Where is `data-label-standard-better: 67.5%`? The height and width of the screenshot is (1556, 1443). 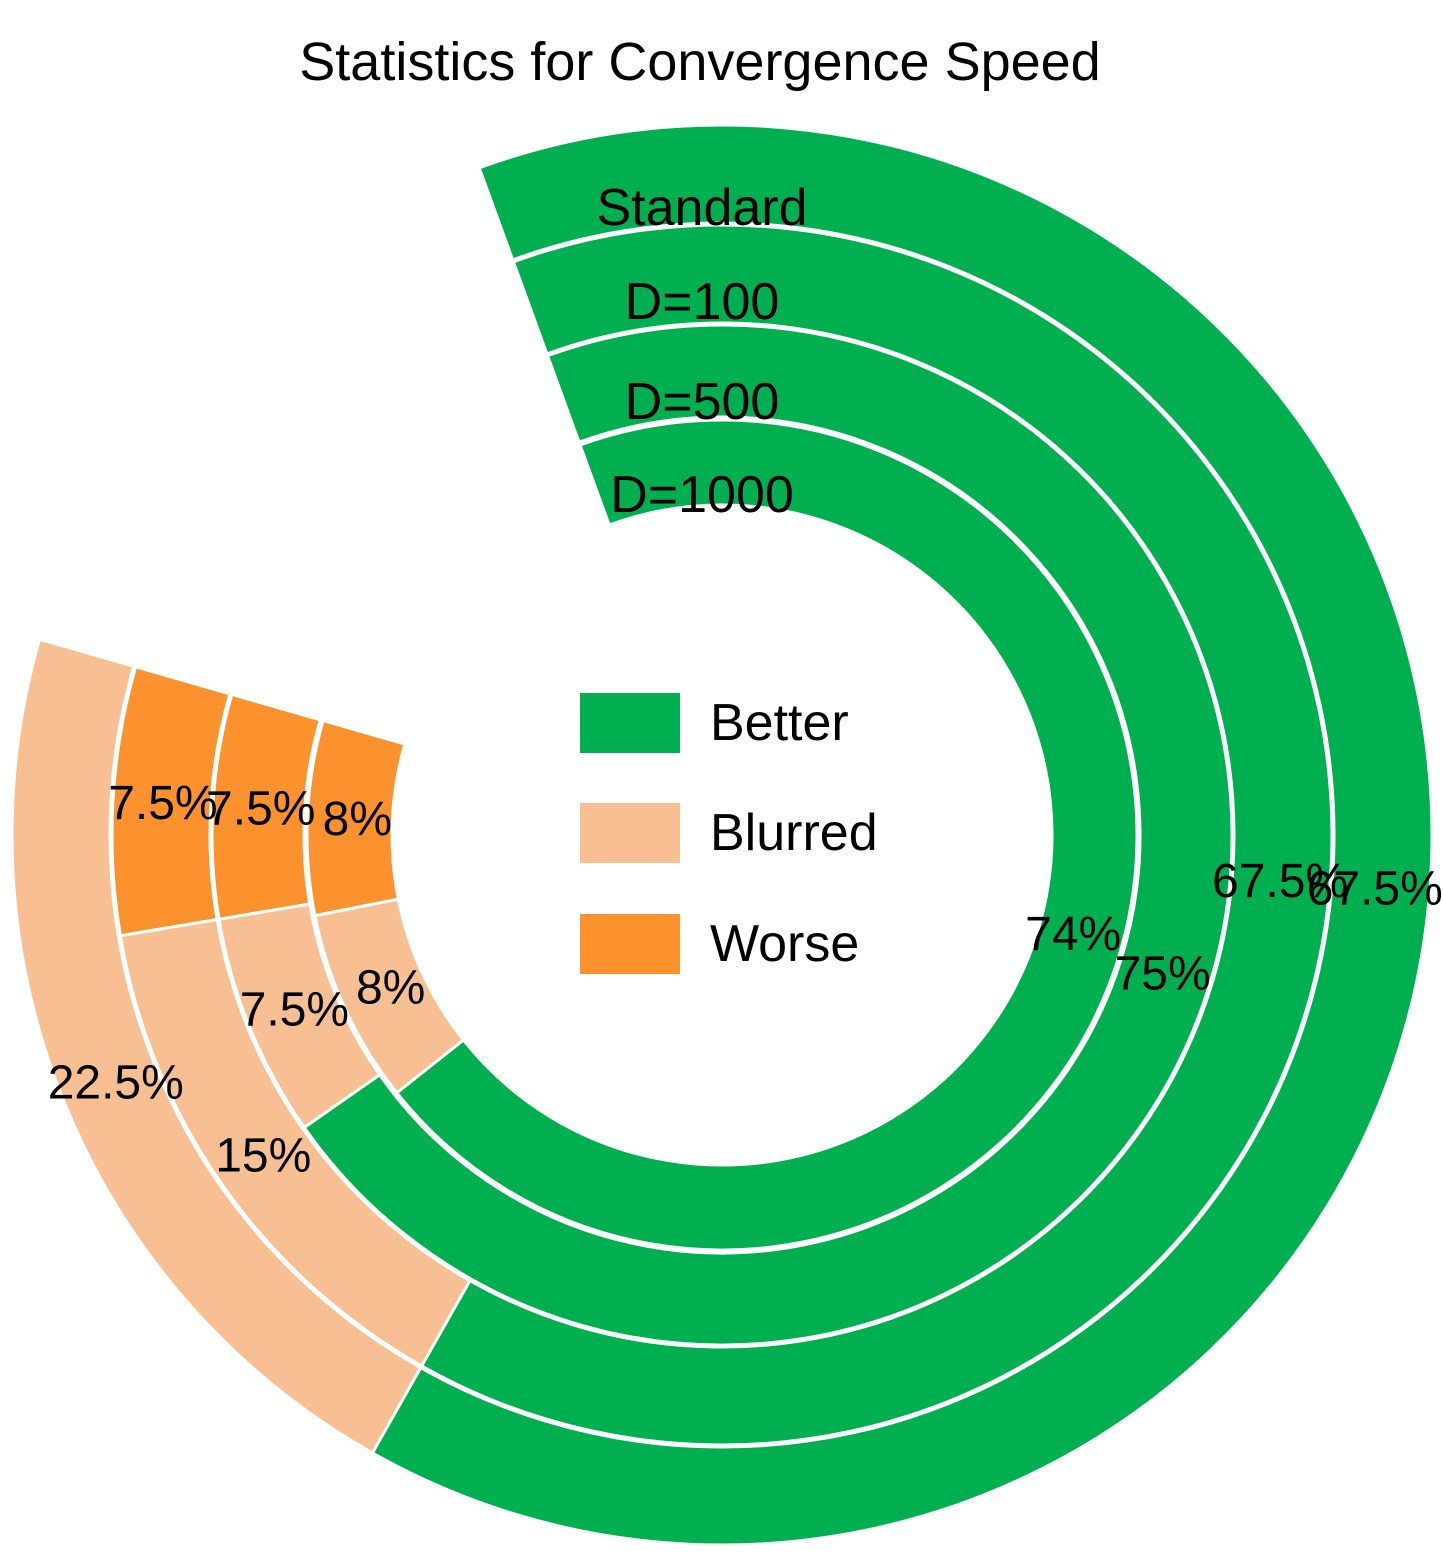 data-label-standard-better: 67.5% is located at coordinates (1375, 889).